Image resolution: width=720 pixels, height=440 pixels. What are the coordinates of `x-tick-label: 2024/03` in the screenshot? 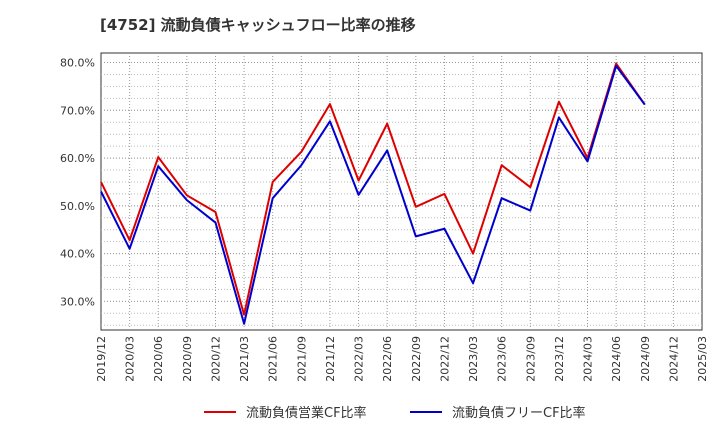 It's located at (588, 359).